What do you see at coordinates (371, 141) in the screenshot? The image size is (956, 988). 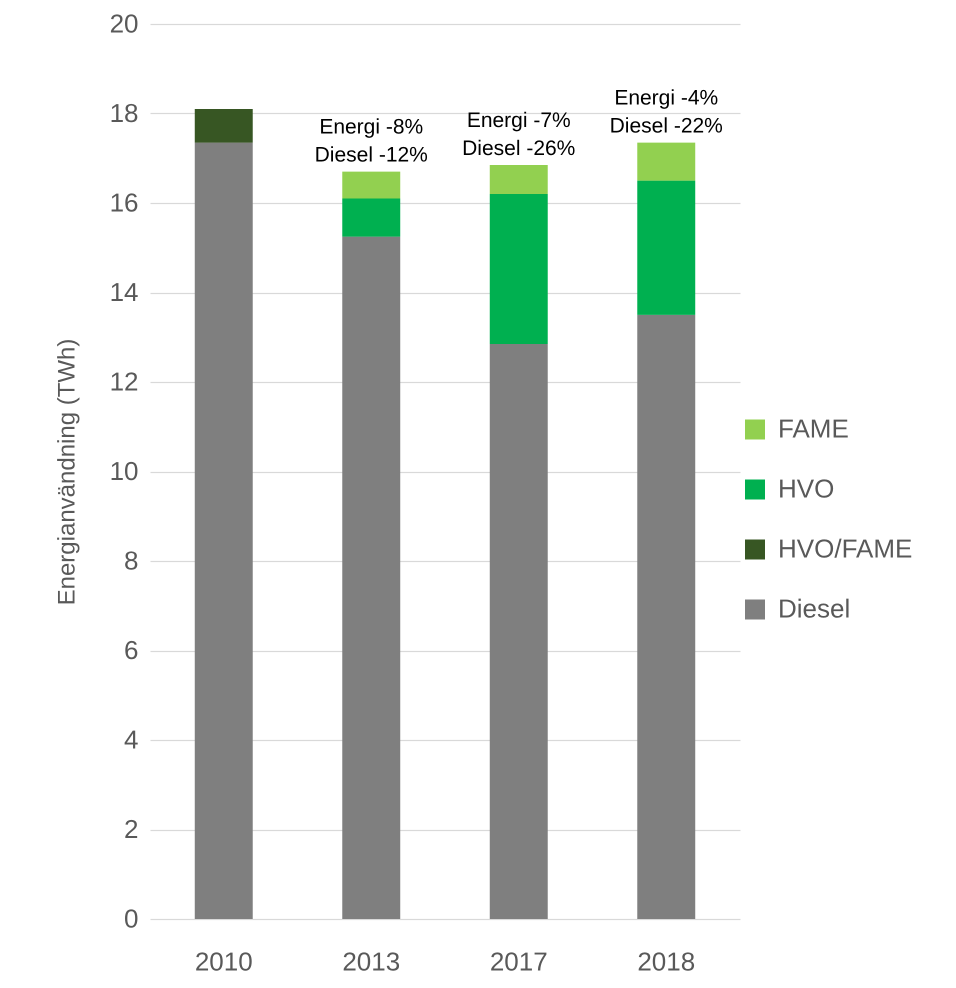 I see `annotation: Energi -8% Diesel -12%` at bounding box center [371, 141].